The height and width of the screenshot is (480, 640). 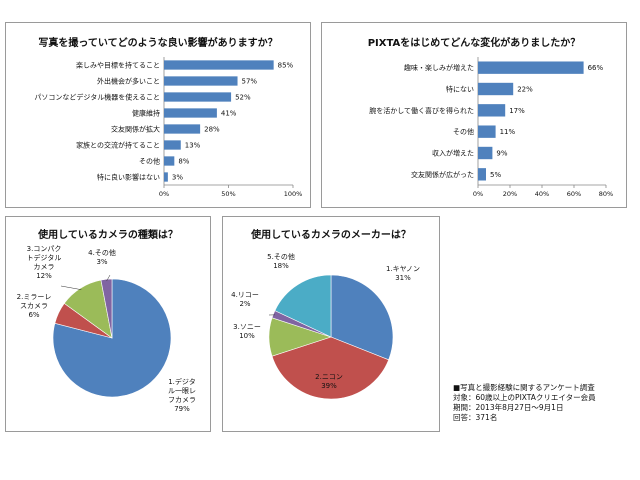 I want to click on slice-label: 3.コンパク, so click(x=44, y=249).